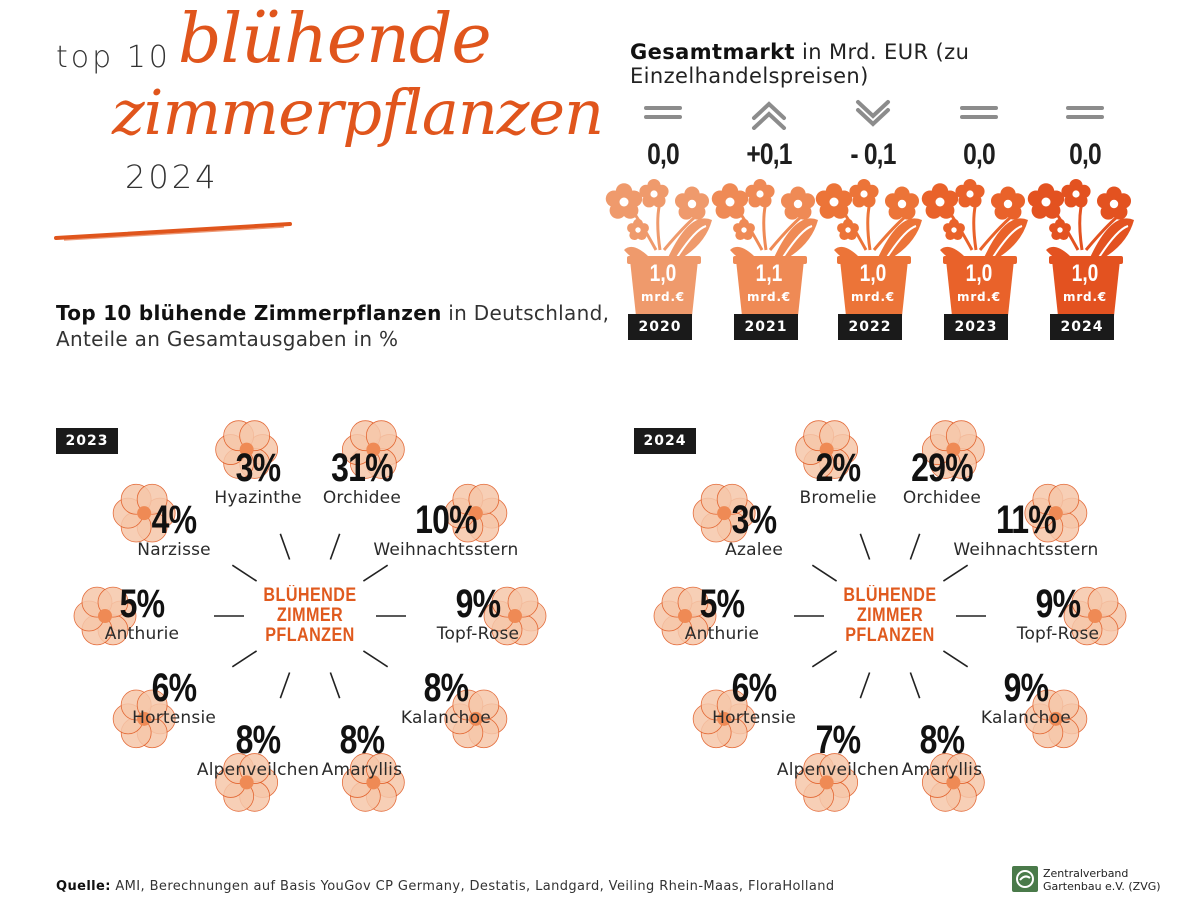 Image resolution: width=1200 pixels, height=917 pixels. What do you see at coordinates (1085, 154) in the screenshot?
I see `market-change-2024: 0,0` at bounding box center [1085, 154].